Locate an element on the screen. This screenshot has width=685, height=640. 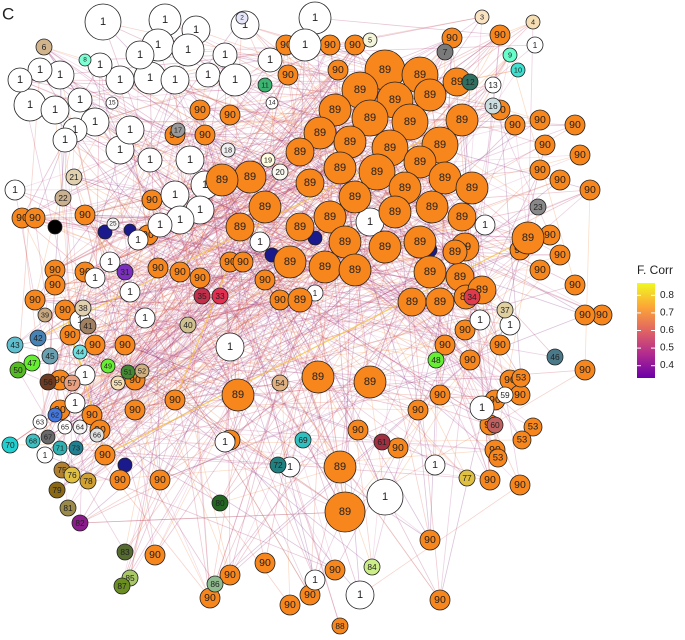
node-label: 56 is located at coordinates (48, 382).